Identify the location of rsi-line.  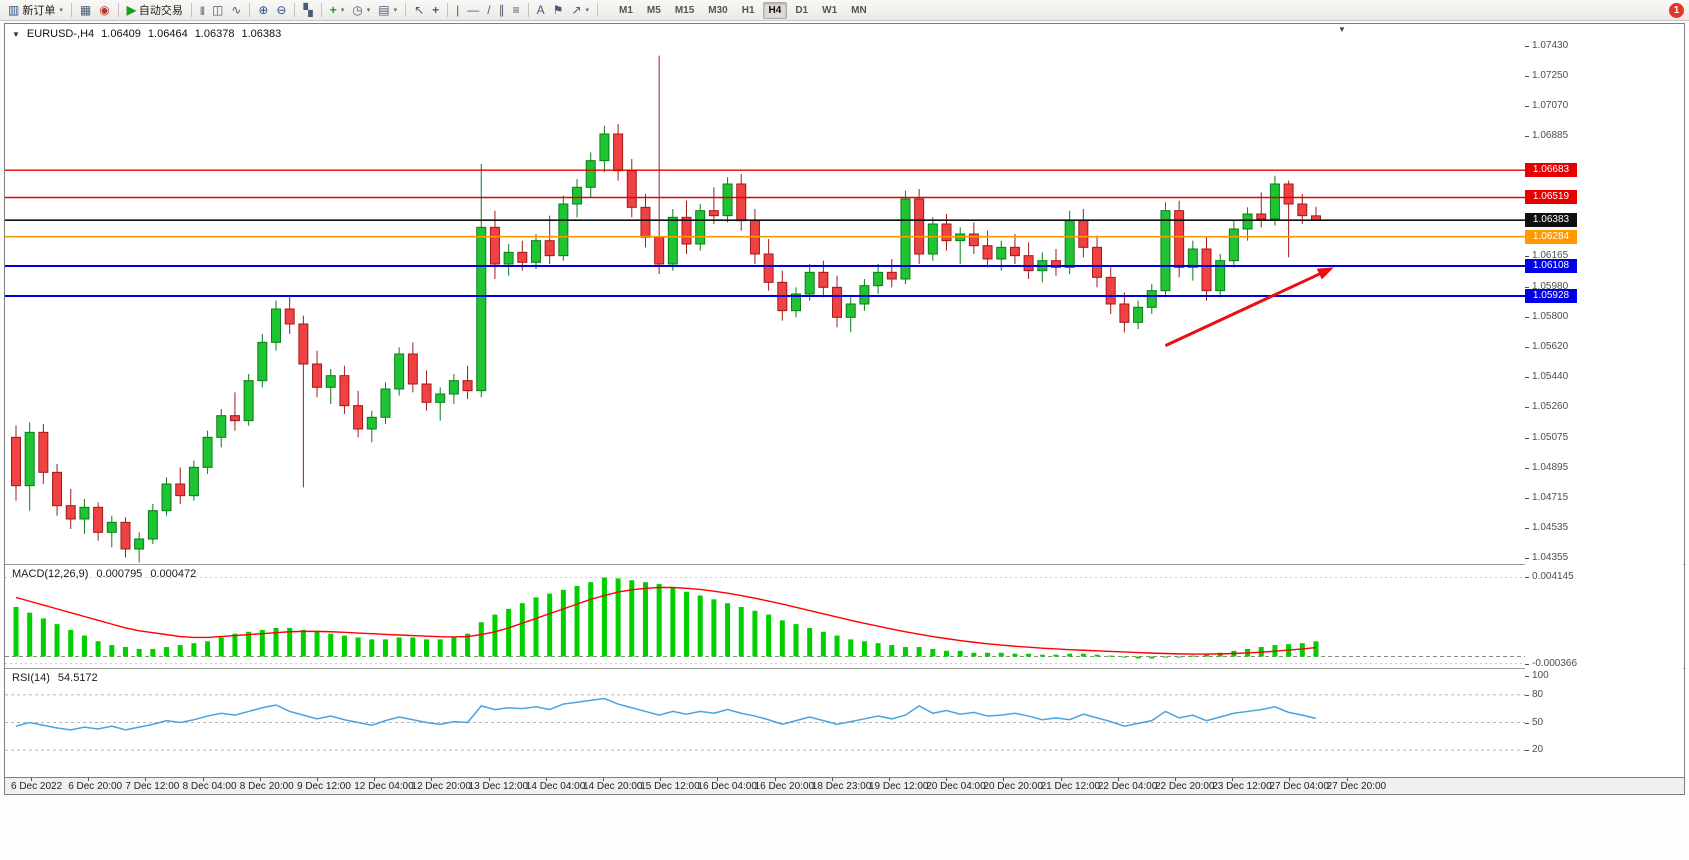
(666, 714).